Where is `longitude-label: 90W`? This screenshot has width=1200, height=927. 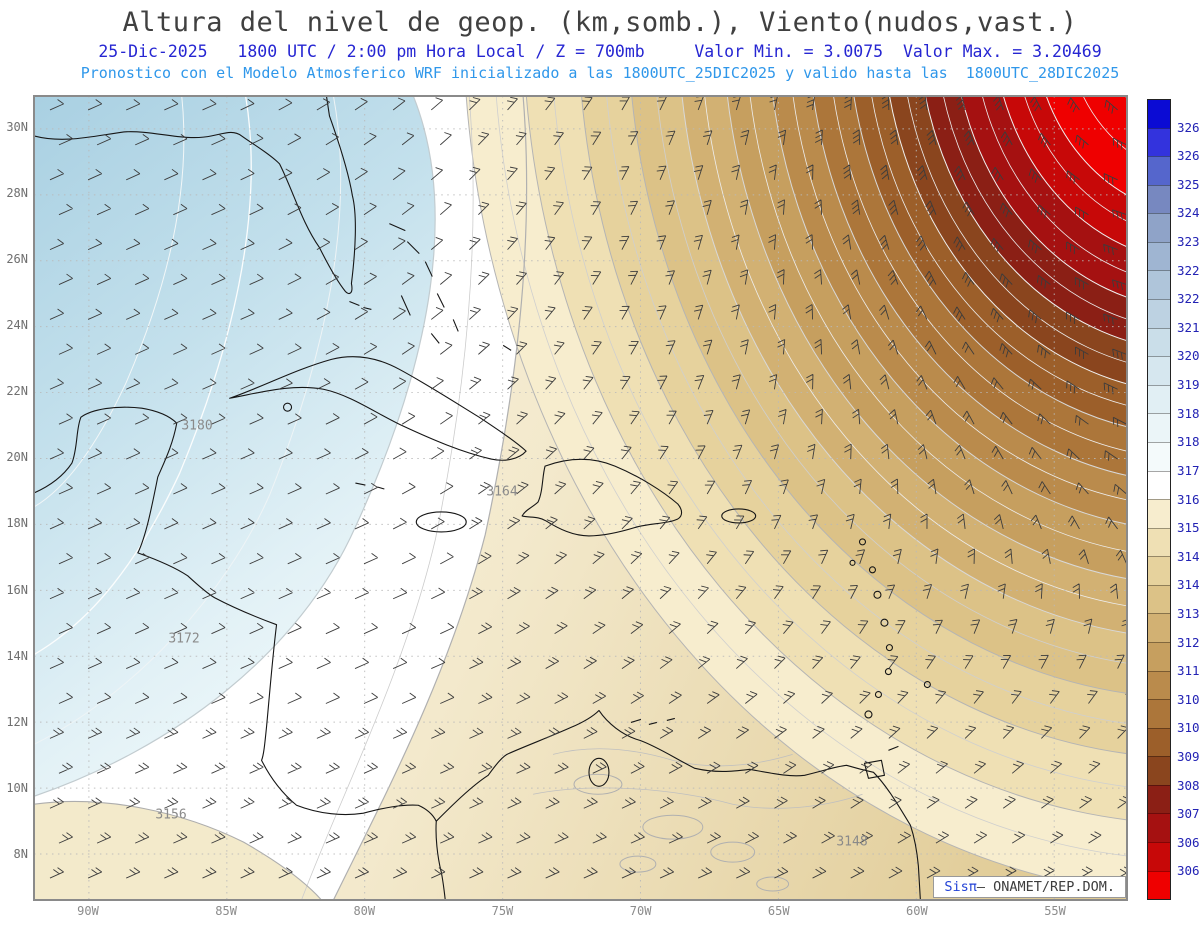 longitude-label: 90W is located at coordinates (88, 911).